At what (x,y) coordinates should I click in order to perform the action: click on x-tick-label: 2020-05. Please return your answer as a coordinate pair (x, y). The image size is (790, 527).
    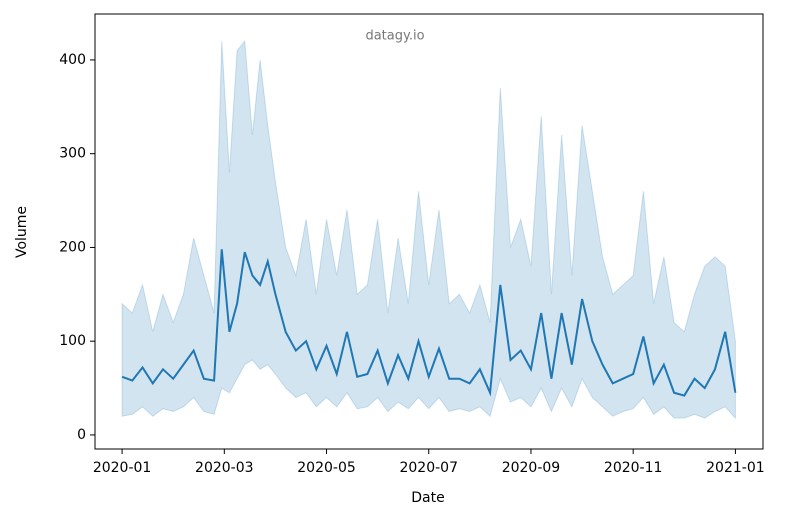
    Looking at the image, I should click on (326, 468).